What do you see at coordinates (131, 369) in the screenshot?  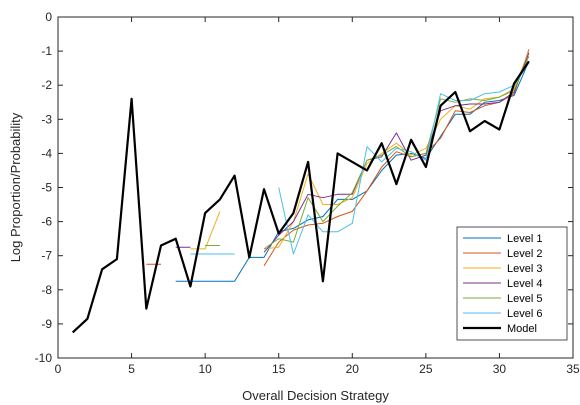 I see `x-tick-label: 5` at bounding box center [131, 369].